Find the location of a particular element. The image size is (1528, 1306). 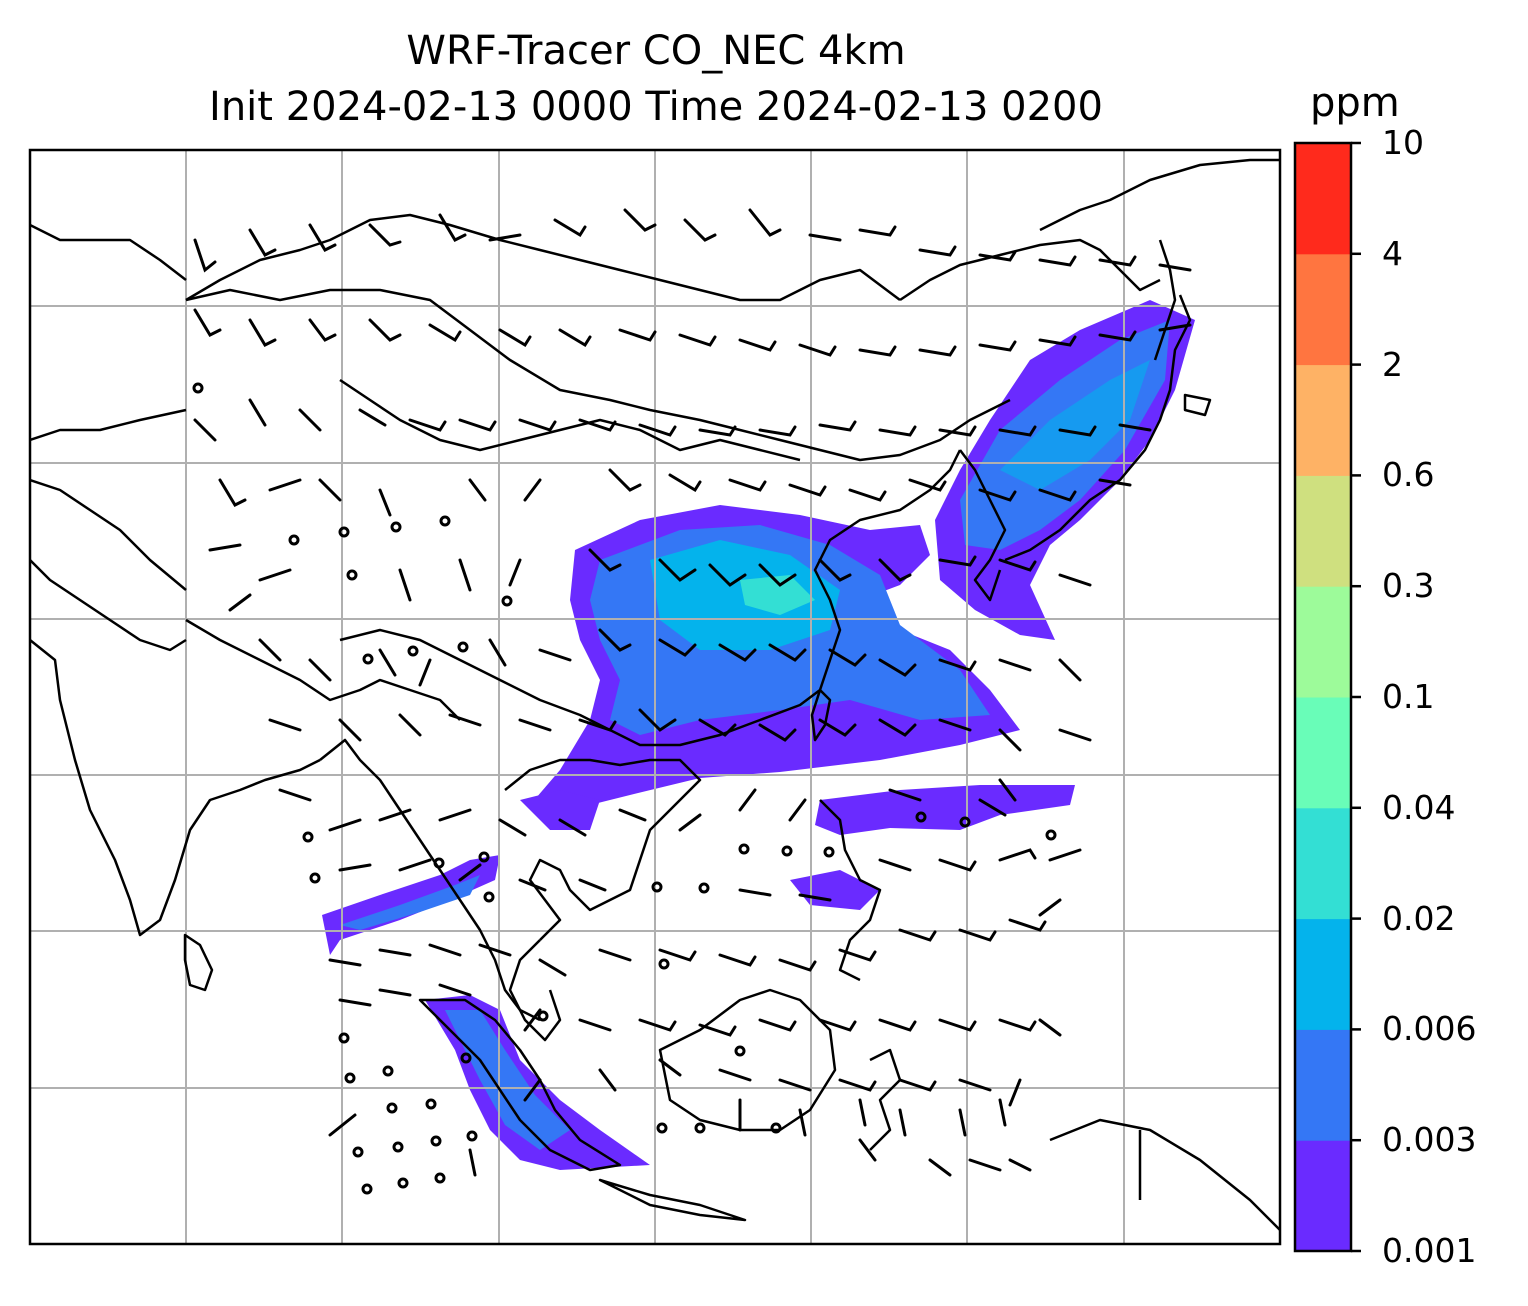

coast-korea is located at coordinates (983, 525).